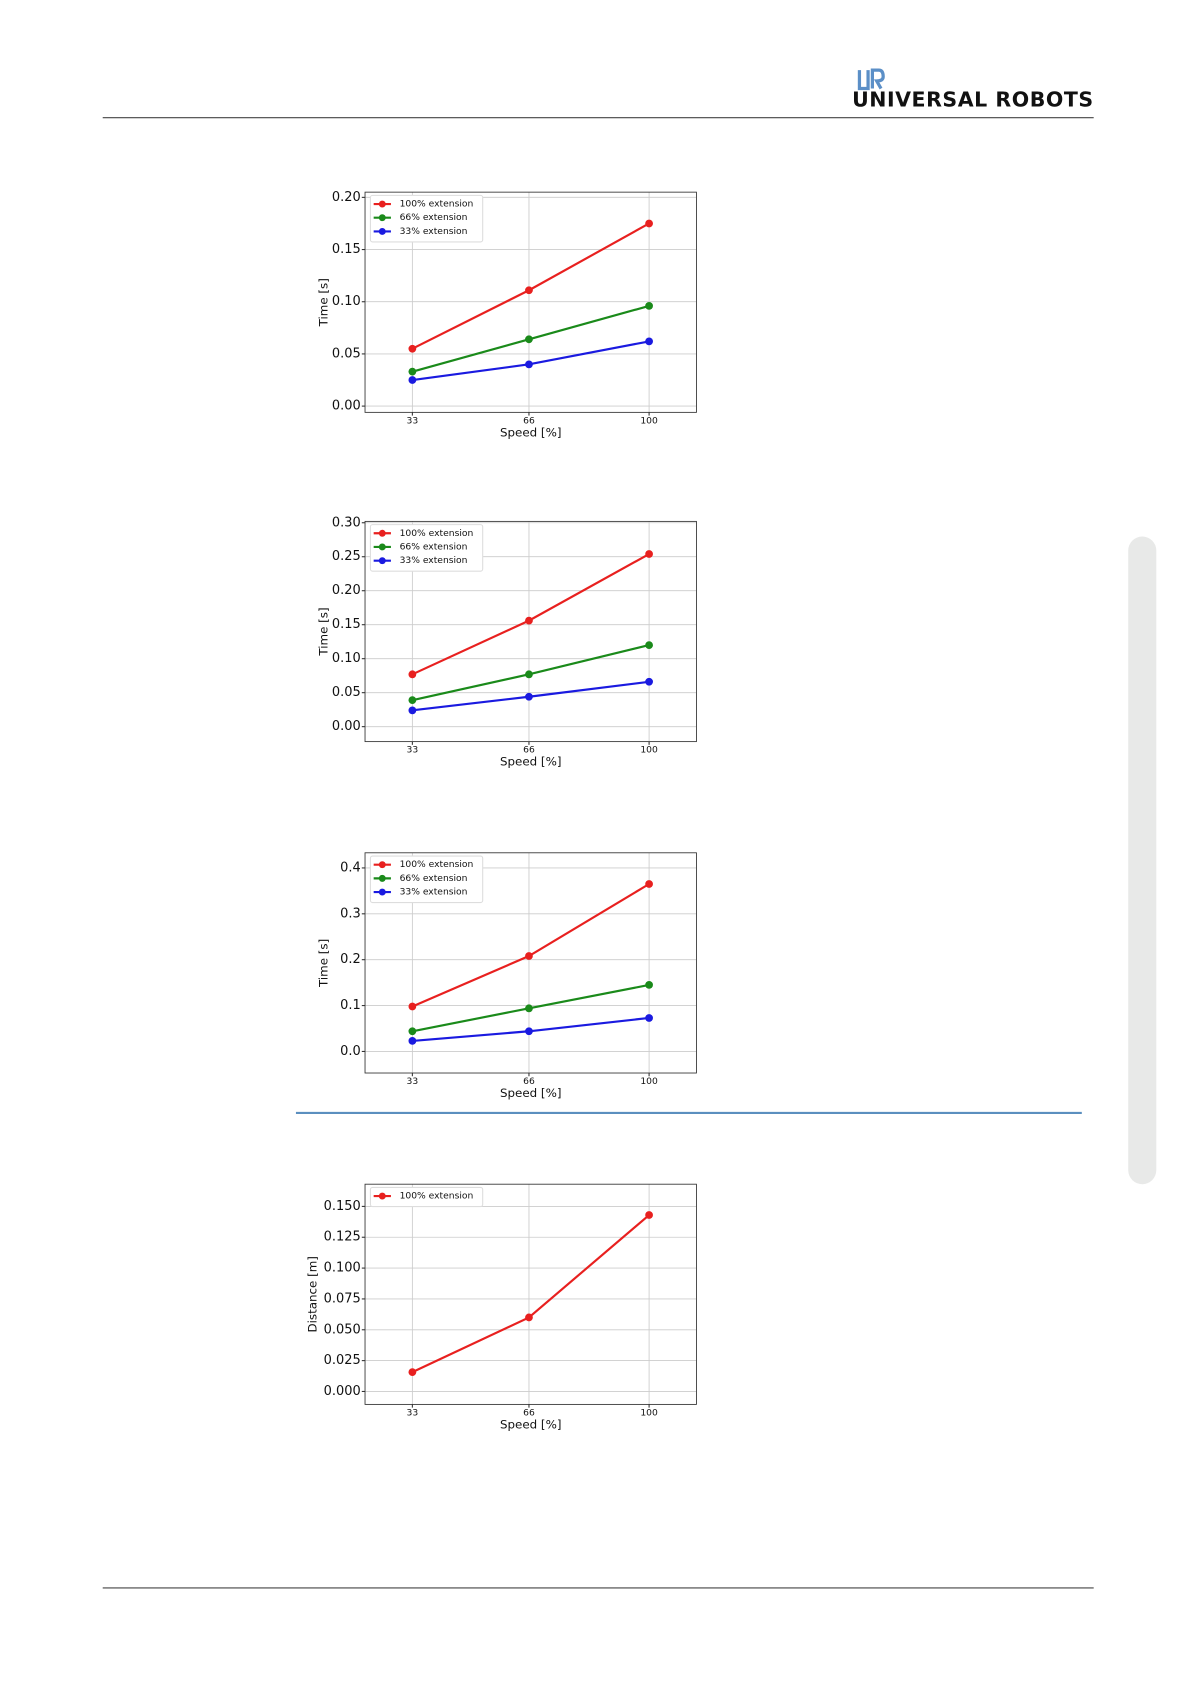 The image size is (1191, 1684). What do you see at coordinates (346, 301) in the screenshot?
I see `y-tick-label: 0.10` at bounding box center [346, 301].